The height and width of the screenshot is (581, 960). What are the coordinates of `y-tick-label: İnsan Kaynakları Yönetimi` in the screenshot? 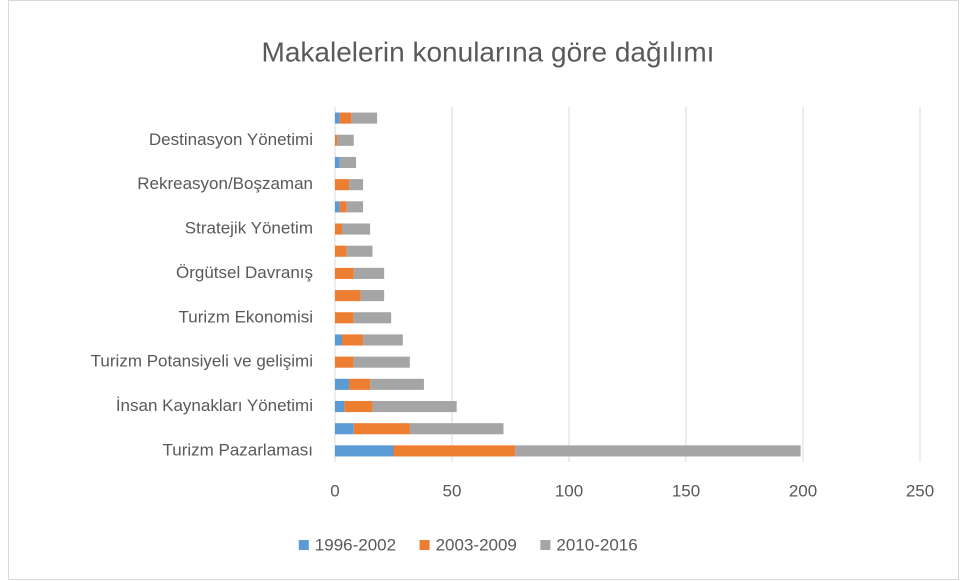 It's located at (214, 405).